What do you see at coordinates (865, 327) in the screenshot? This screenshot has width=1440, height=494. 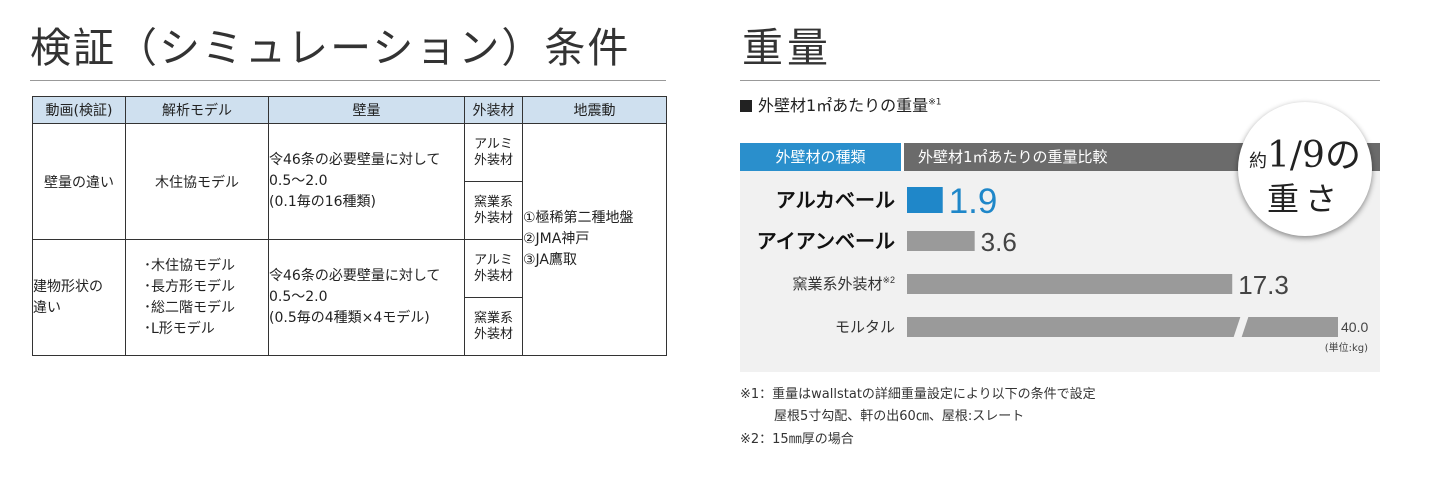 I see `category-label: モルタル` at bounding box center [865, 327].